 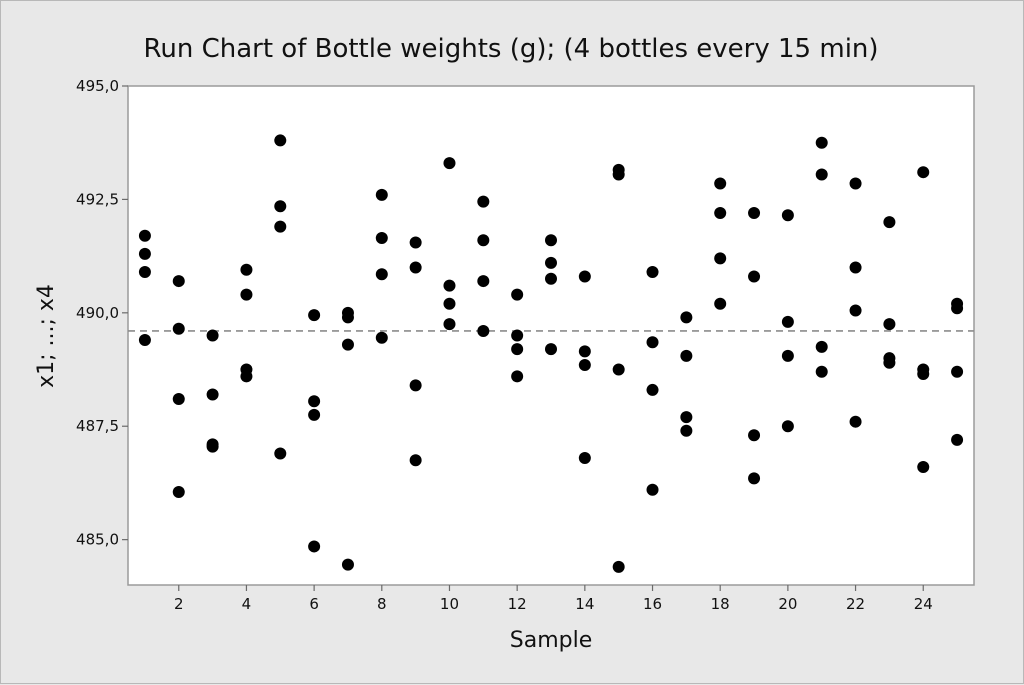 What do you see at coordinates (102, 313) in the screenshot?
I see `y-axis: 485,0 487,5 490,0 492,5 495,0` at bounding box center [102, 313].